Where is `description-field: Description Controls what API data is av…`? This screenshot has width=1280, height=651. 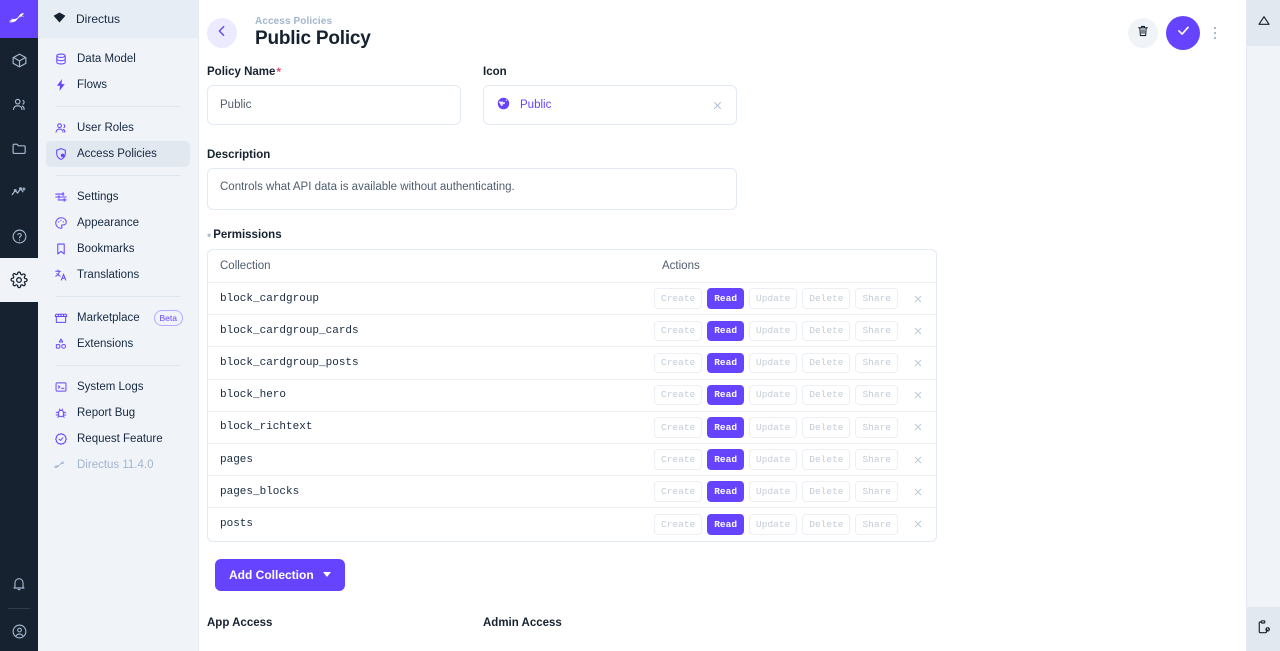
description-field: Description Controls what API data is av… is located at coordinates (472, 179).